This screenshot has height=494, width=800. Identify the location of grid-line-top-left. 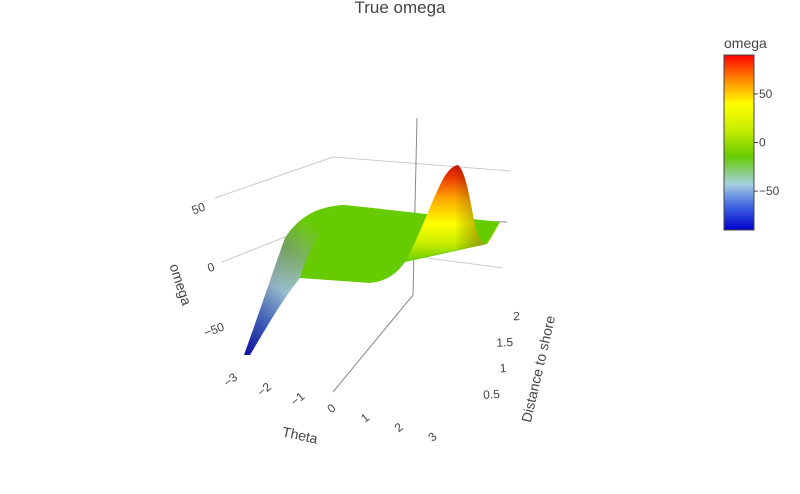
(274, 177).